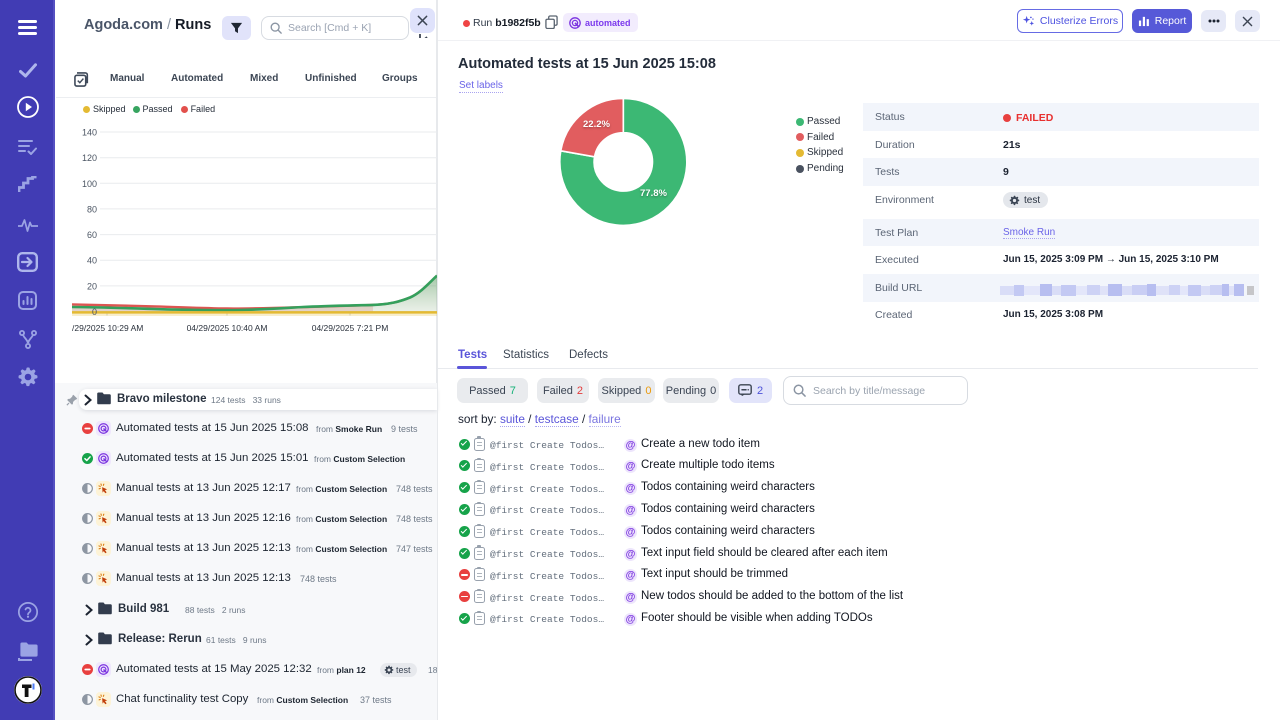 The width and height of the screenshot is (1280, 720). I want to click on svg-text: 100, so click(89, 184).